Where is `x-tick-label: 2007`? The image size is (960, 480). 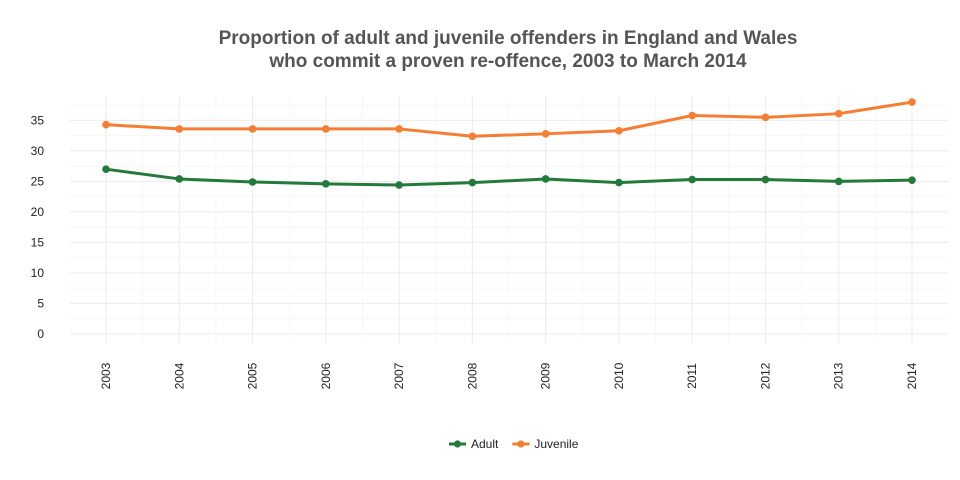 x-tick-label: 2007 is located at coordinates (399, 375).